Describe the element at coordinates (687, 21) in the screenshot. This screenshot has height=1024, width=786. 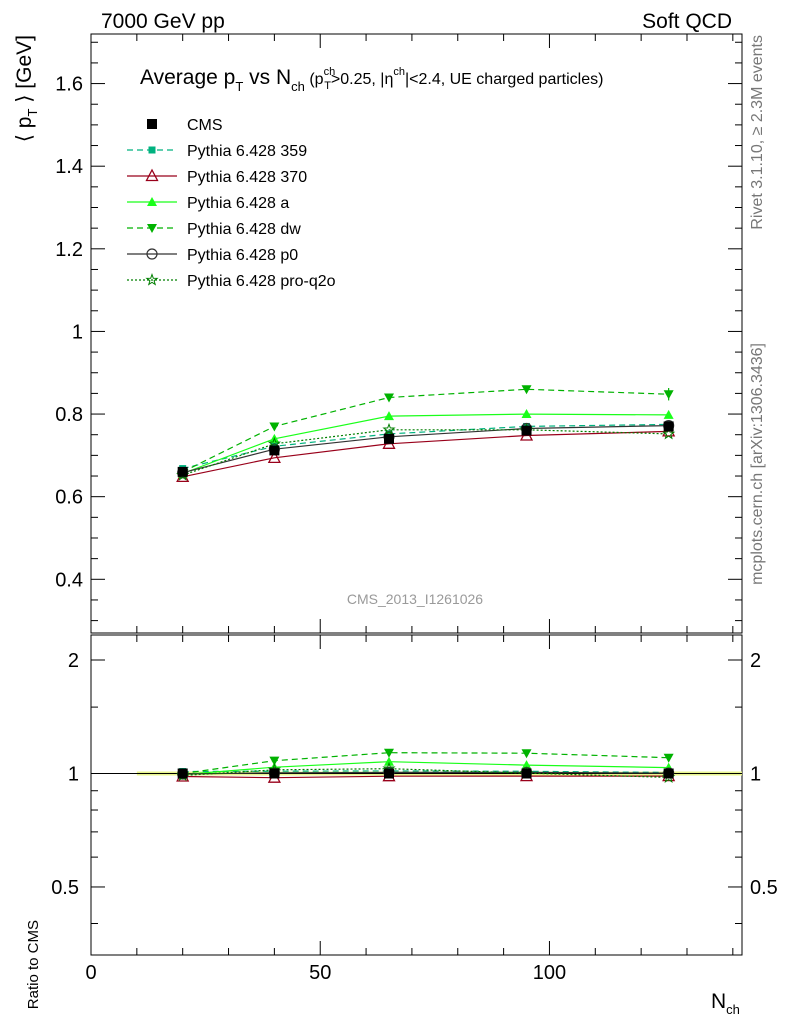
I see `header-right: Soft QCD` at that location.